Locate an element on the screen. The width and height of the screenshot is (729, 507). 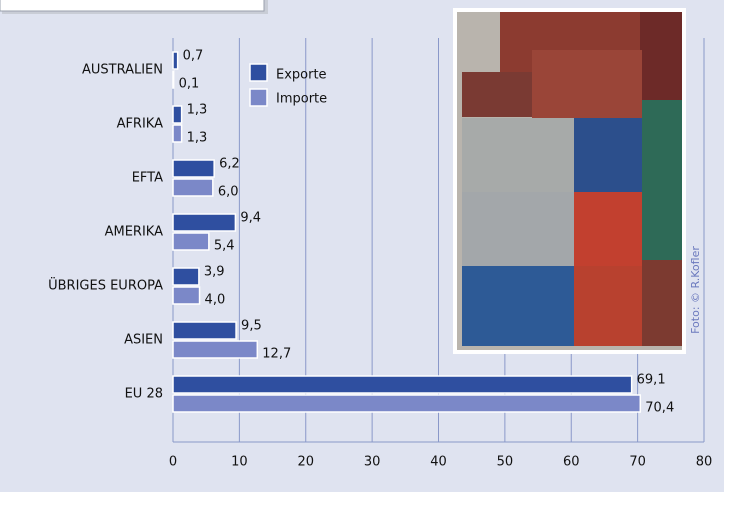
y-tick-label: AFRIKA is located at coordinates (140, 124).